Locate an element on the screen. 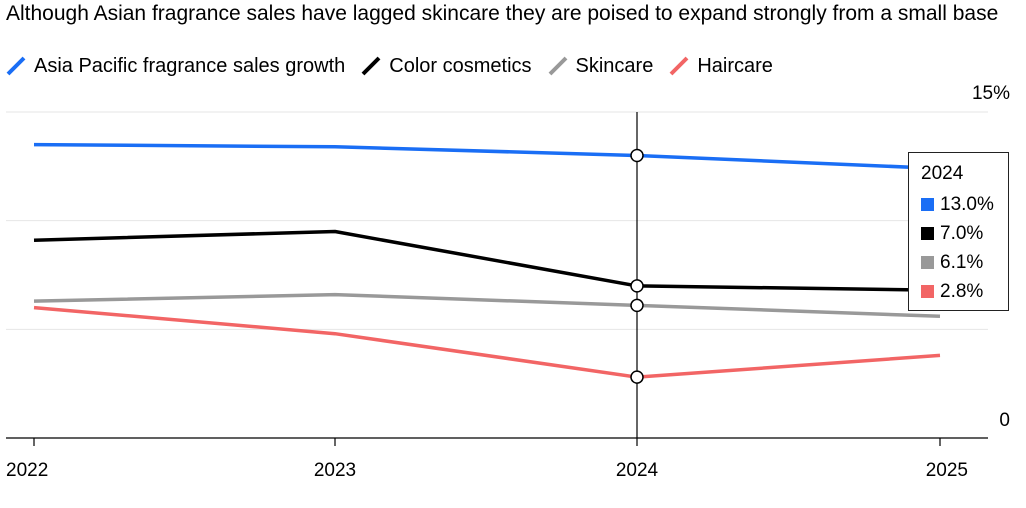 The height and width of the screenshot is (508, 1026). tooltip-swatch-haircare is located at coordinates (927, 291).